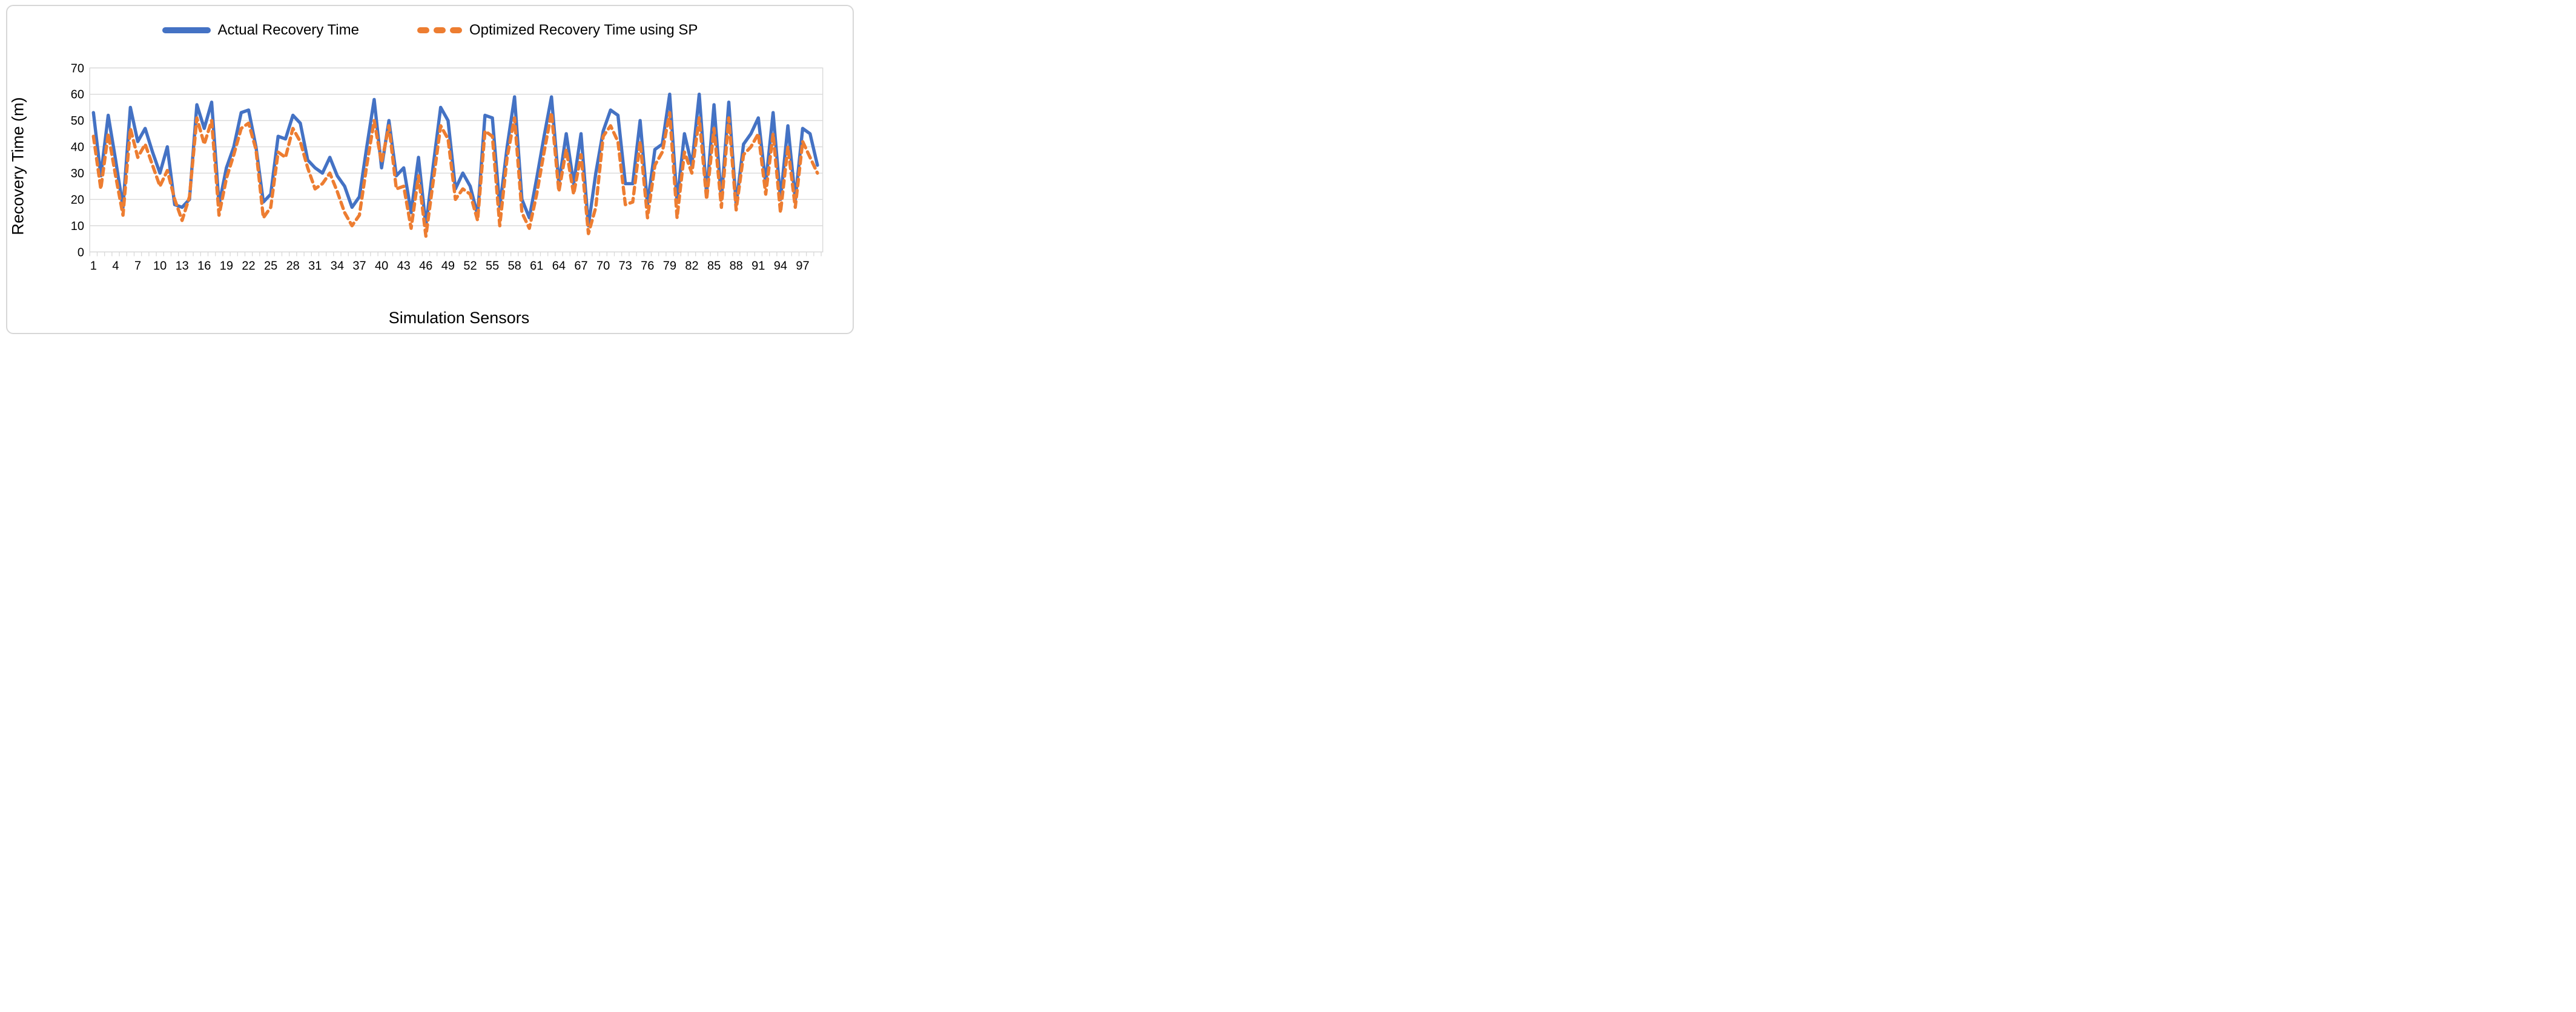 The width and height of the screenshot is (2576, 1012). I want to click on plot-border, so click(456, 160).